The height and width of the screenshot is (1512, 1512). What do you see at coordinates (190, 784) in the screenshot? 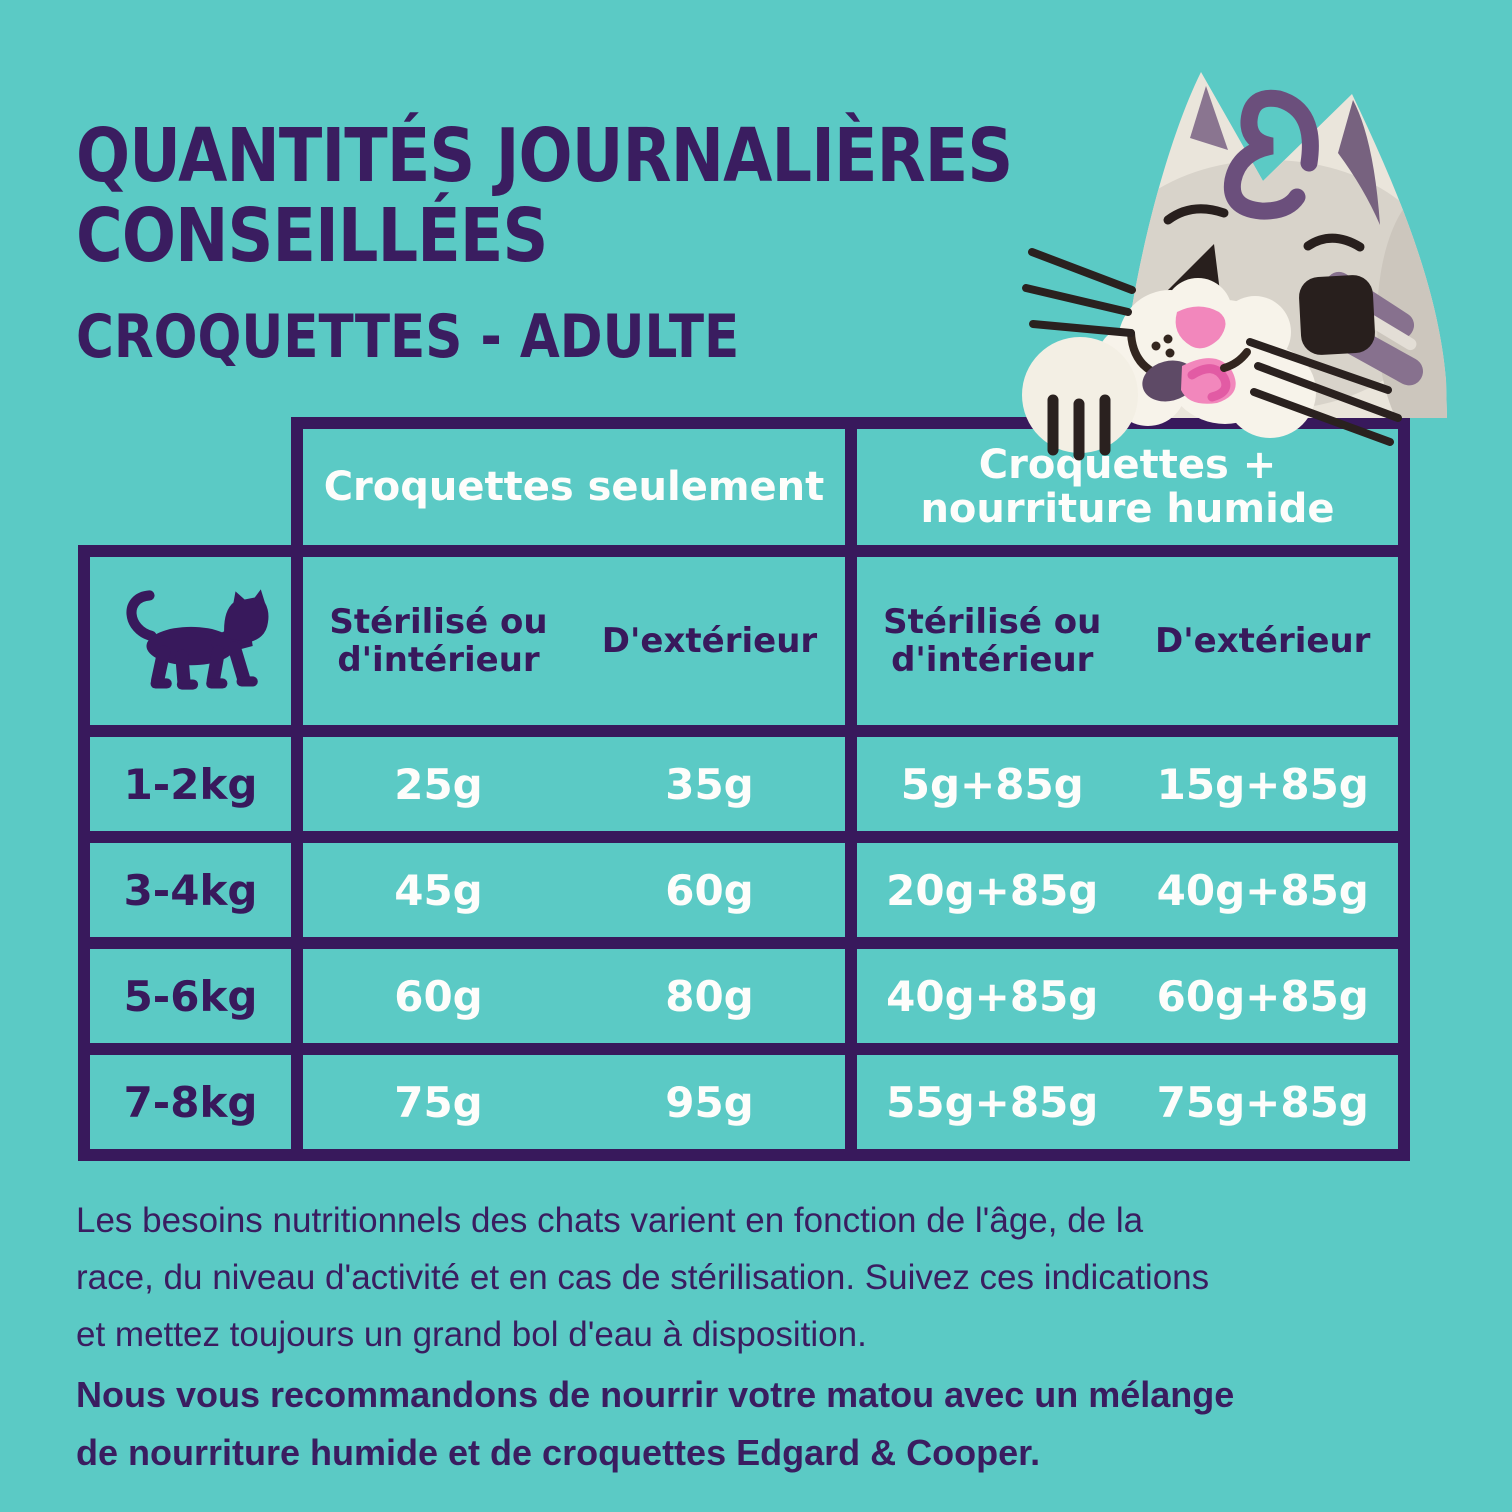
I see `weight-label: 1-2kg` at bounding box center [190, 784].